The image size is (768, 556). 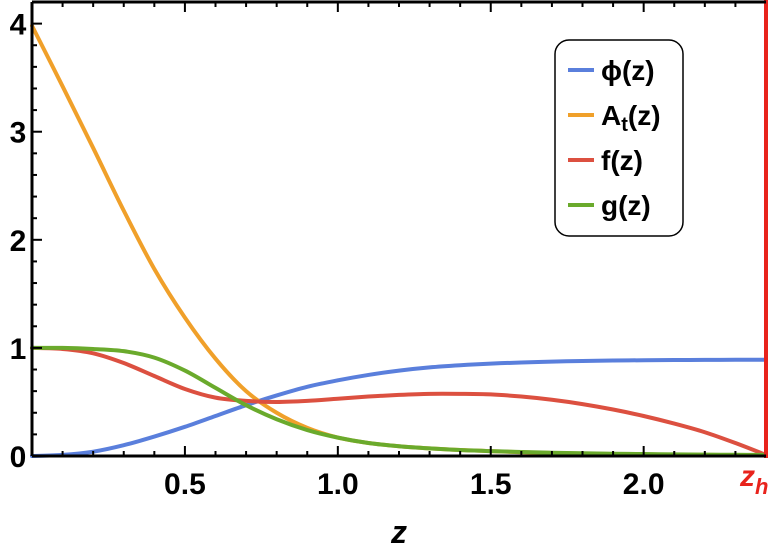 What do you see at coordinates (185, 484) in the screenshot?
I see `x-tick-label: 0.5` at bounding box center [185, 484].